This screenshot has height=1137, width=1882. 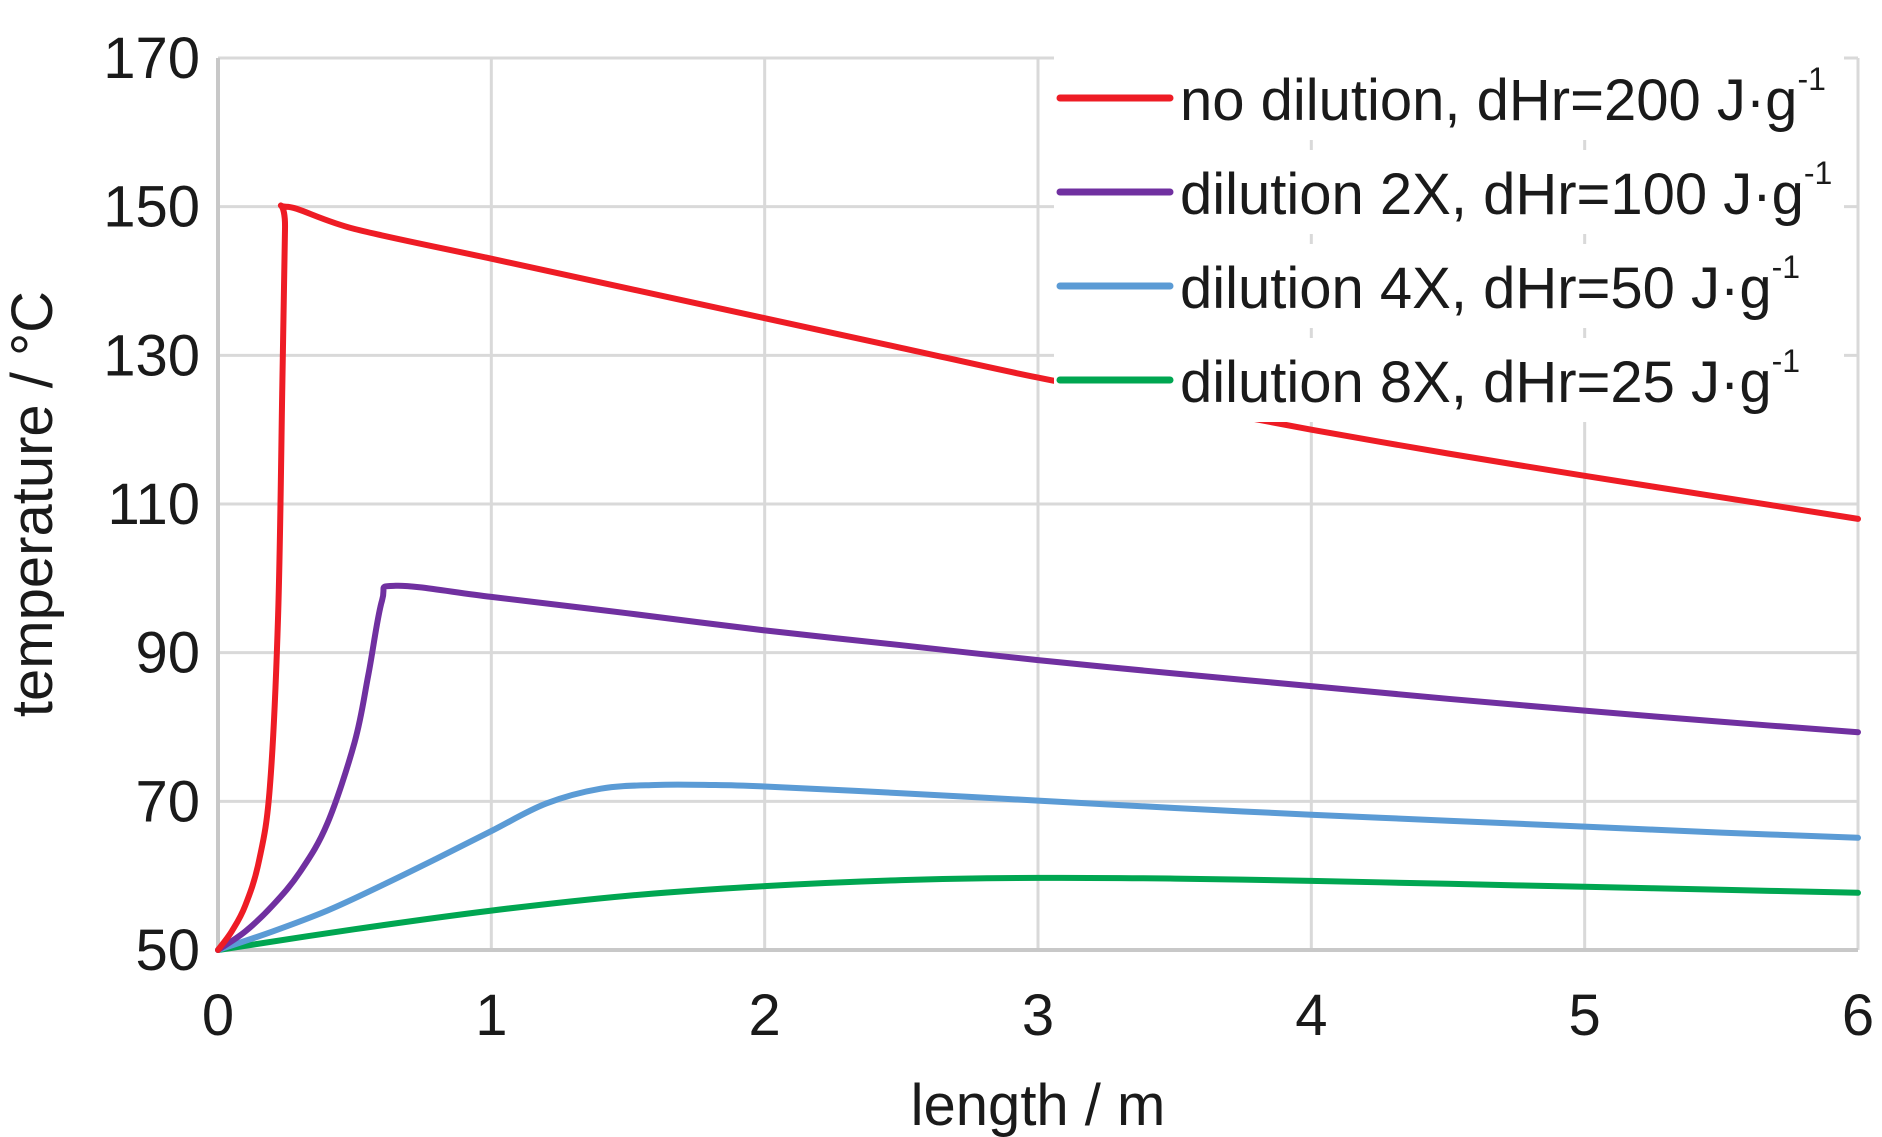 What do you see at coordinates (151, 207) in the screenshot?
I see `y-tick-label: 150` at bounding box center [151, 207].